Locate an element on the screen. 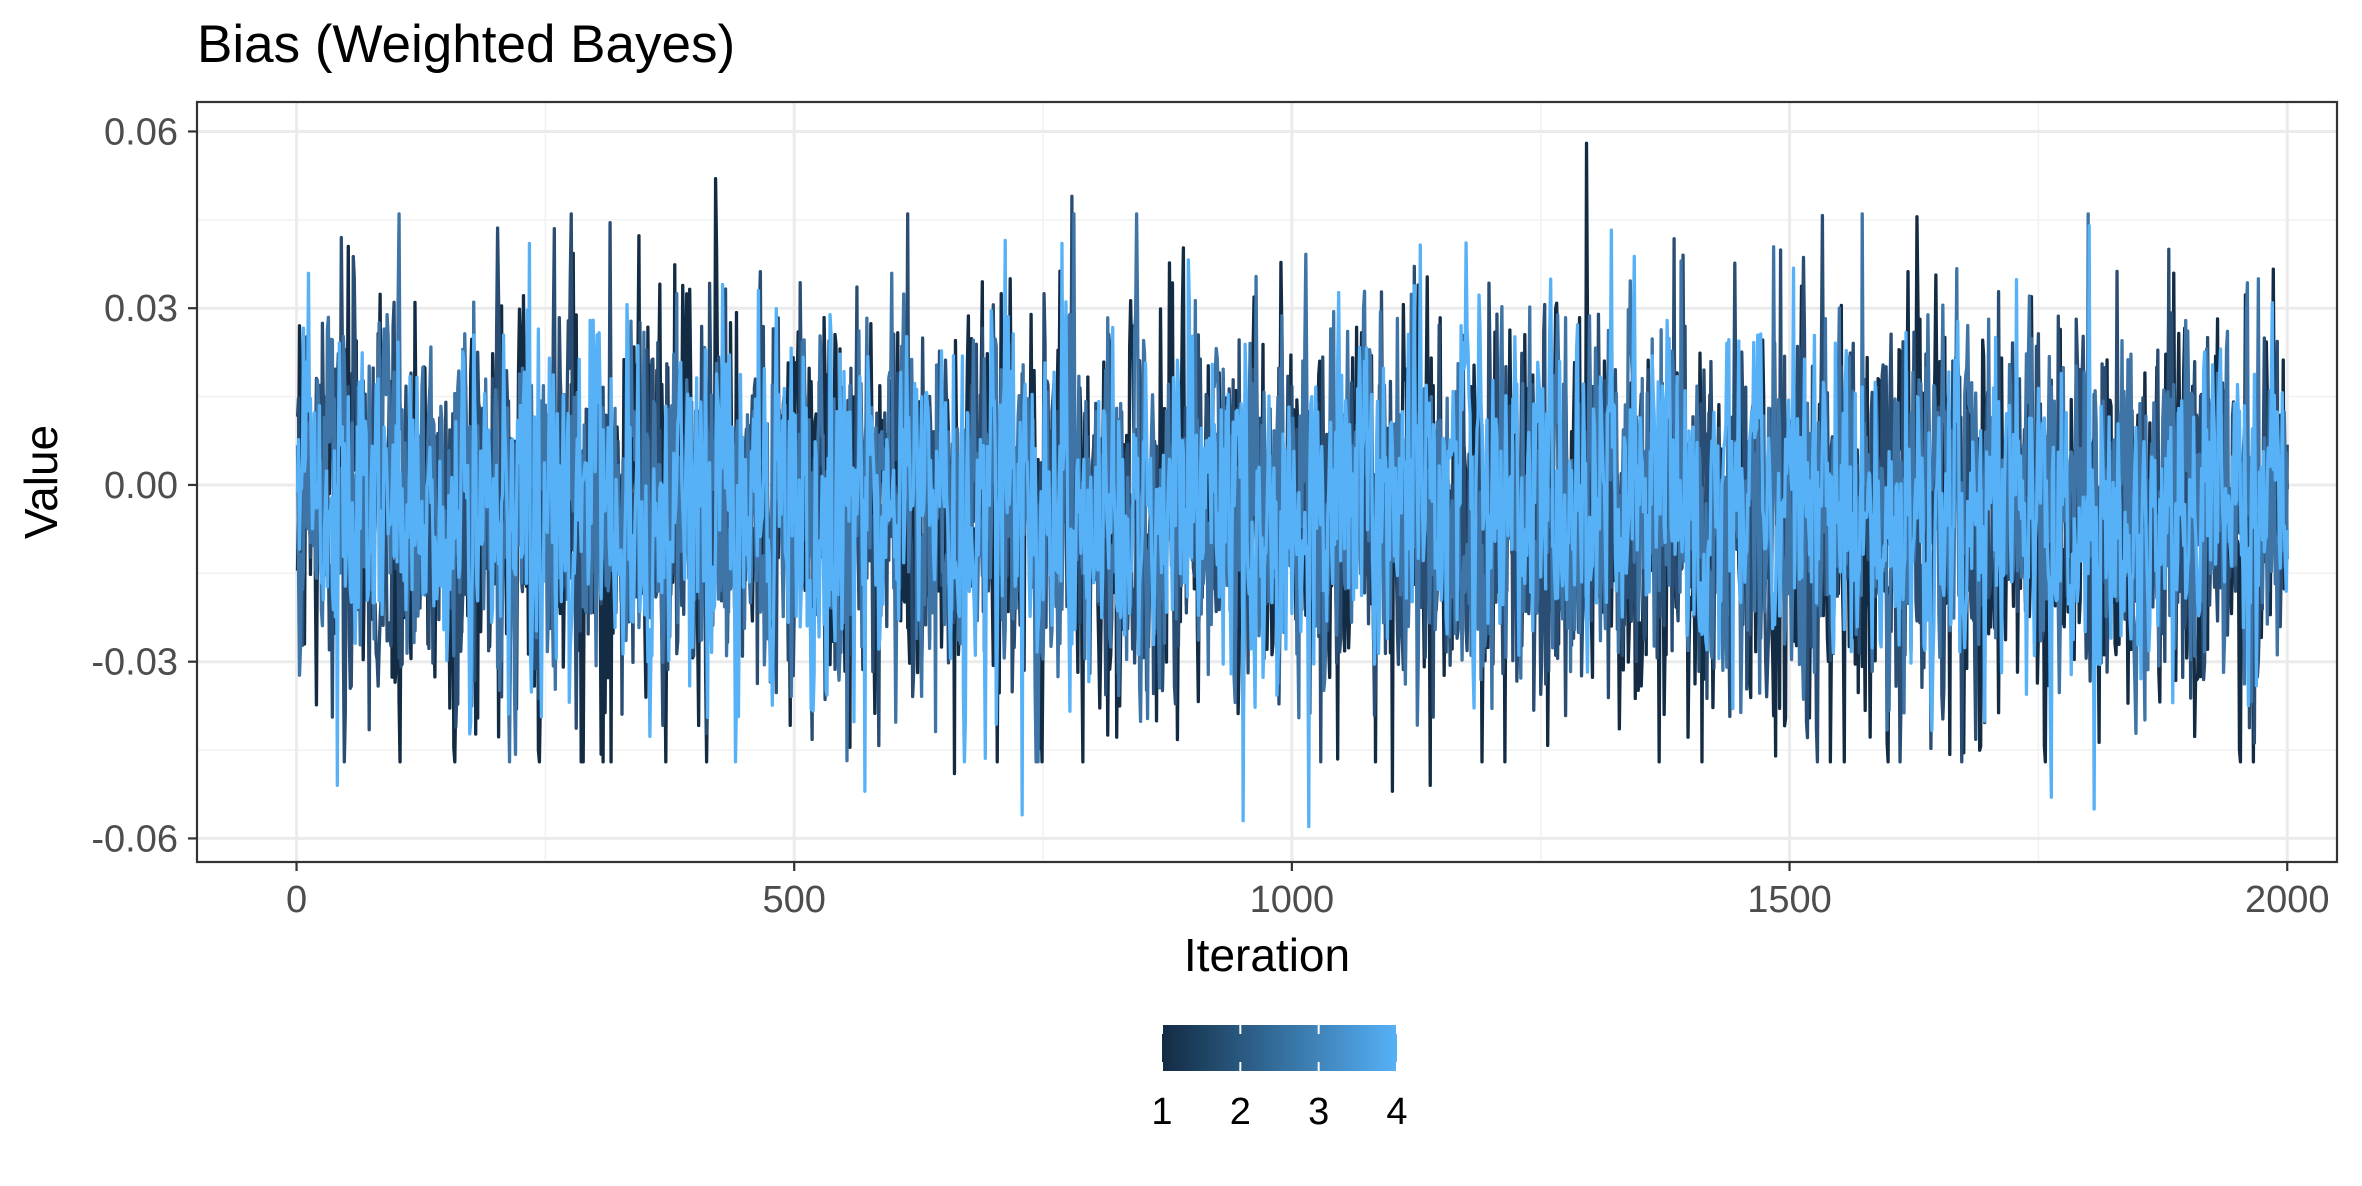 This screenshot has width=2362, height=1186. x-tick-label: 1000 is located at coordinates (1292, 900).